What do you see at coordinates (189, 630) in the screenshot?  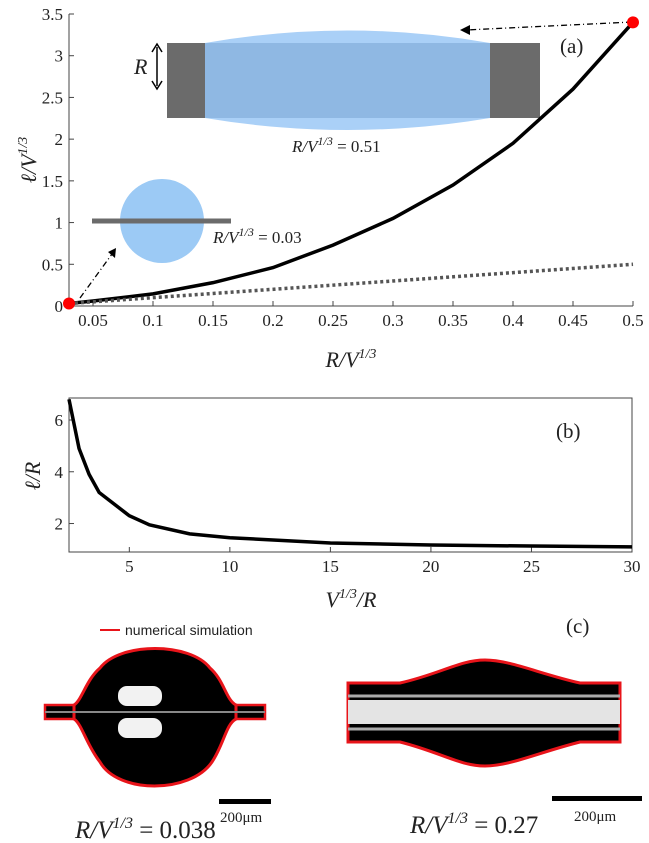 I see `legend-label: numerical simulation` at bounding box center [189, 630].